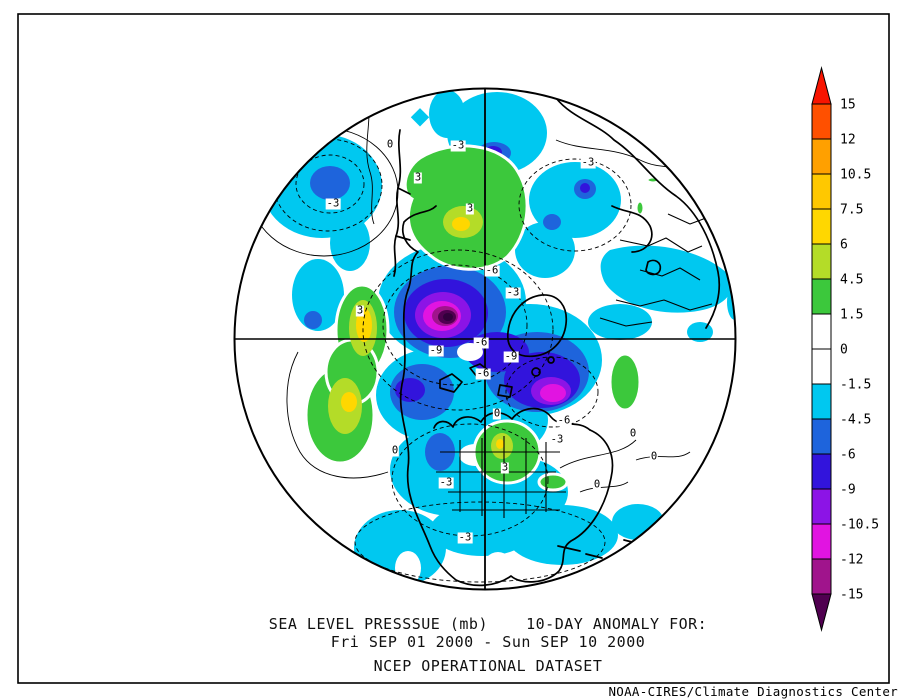  Describe the element at coordinates (821, 85) in the screenshot. I see `colorbar-over-arrow` at that location.